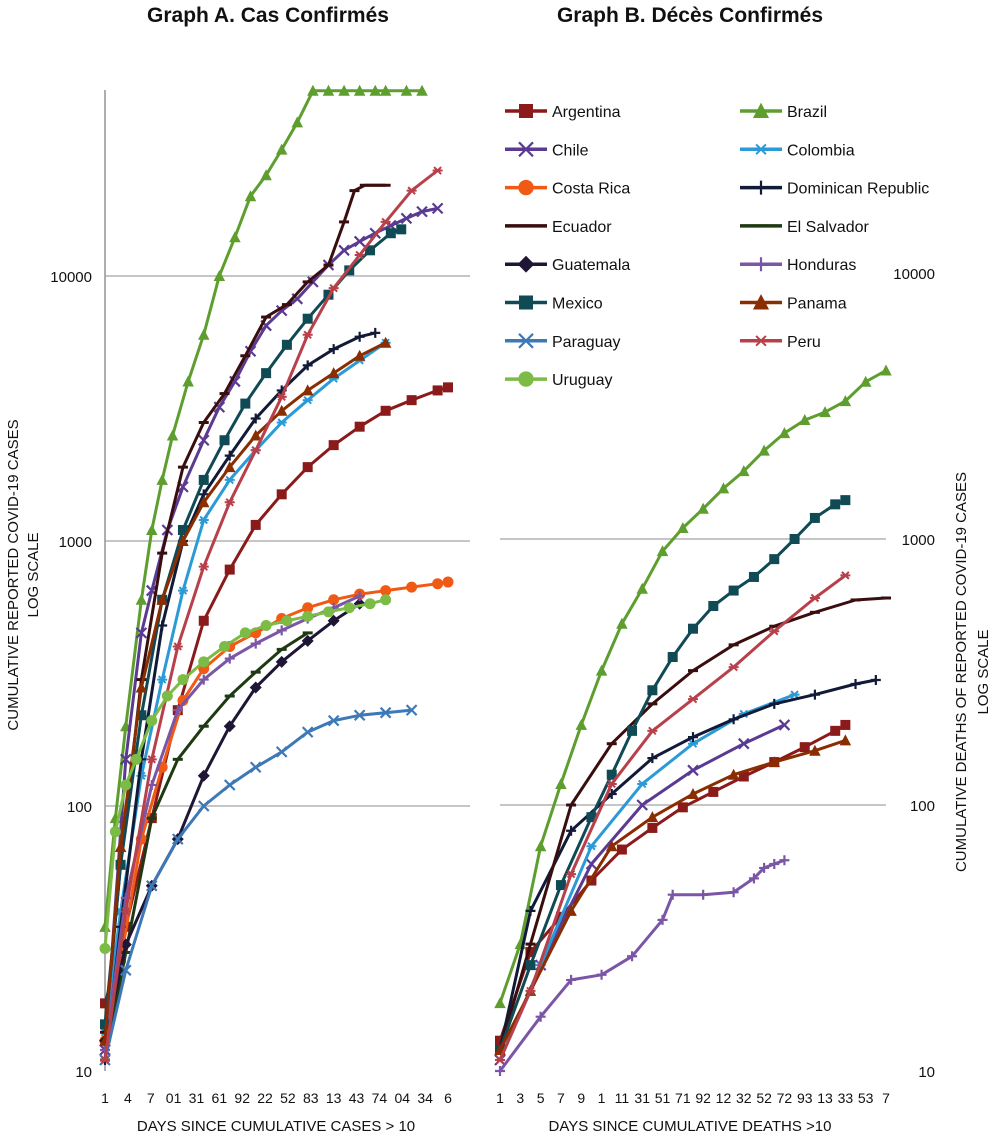 This screenshot has height=1141, width=1000. What do you see at coordinates (797, 150) in the screenshot?
I see `legend-item-colombia: Colombia` at bounding box center [797, 150].